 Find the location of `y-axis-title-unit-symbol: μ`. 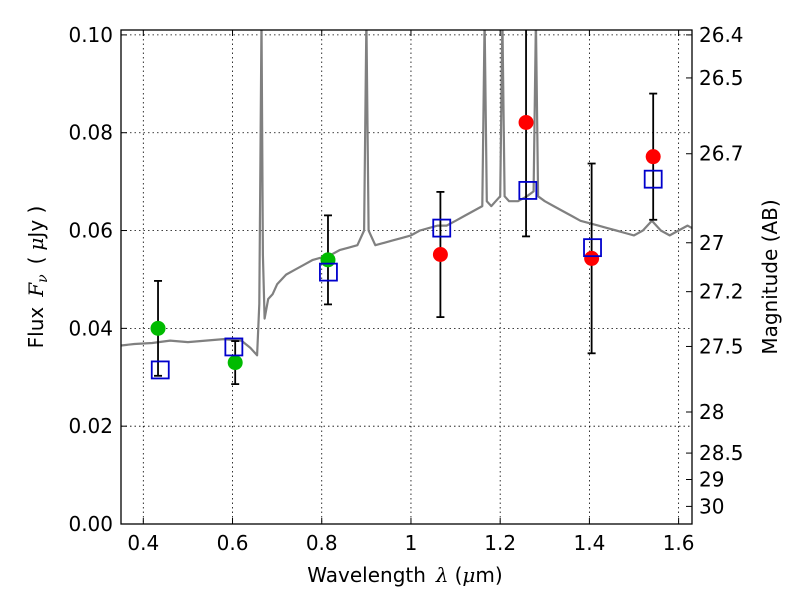

y-axis-title-unit-symbol: μ is located at coordinates (36, 244).